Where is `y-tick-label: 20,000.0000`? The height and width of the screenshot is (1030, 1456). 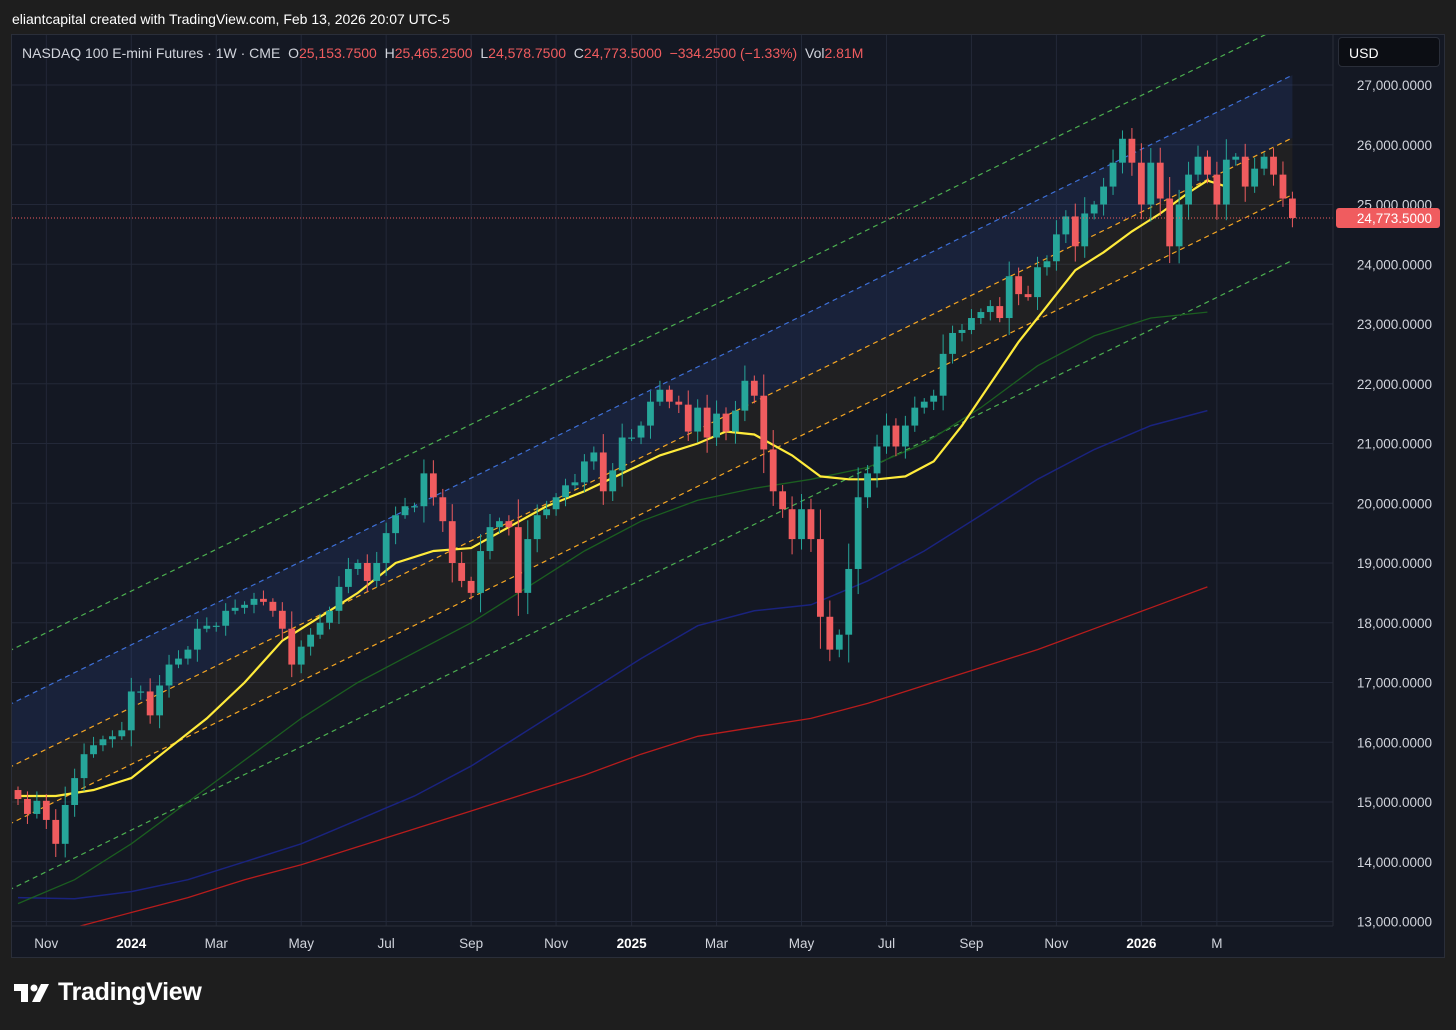
y-tick-label: 20,000.0000 is located at coordinates (1394, 503).